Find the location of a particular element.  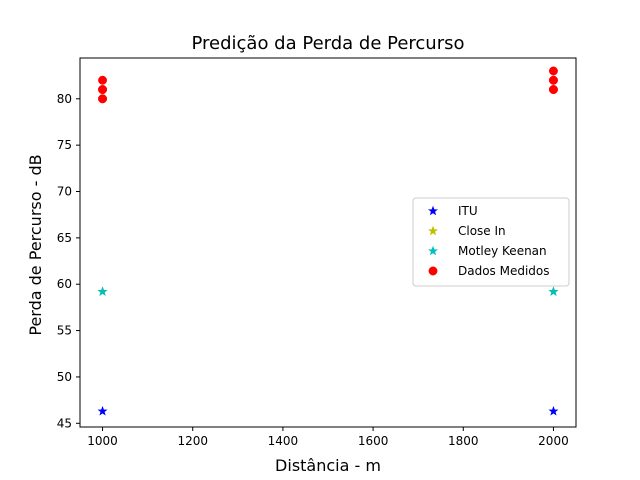

legend-label-0: ITU is located at coordinates (468, 211).